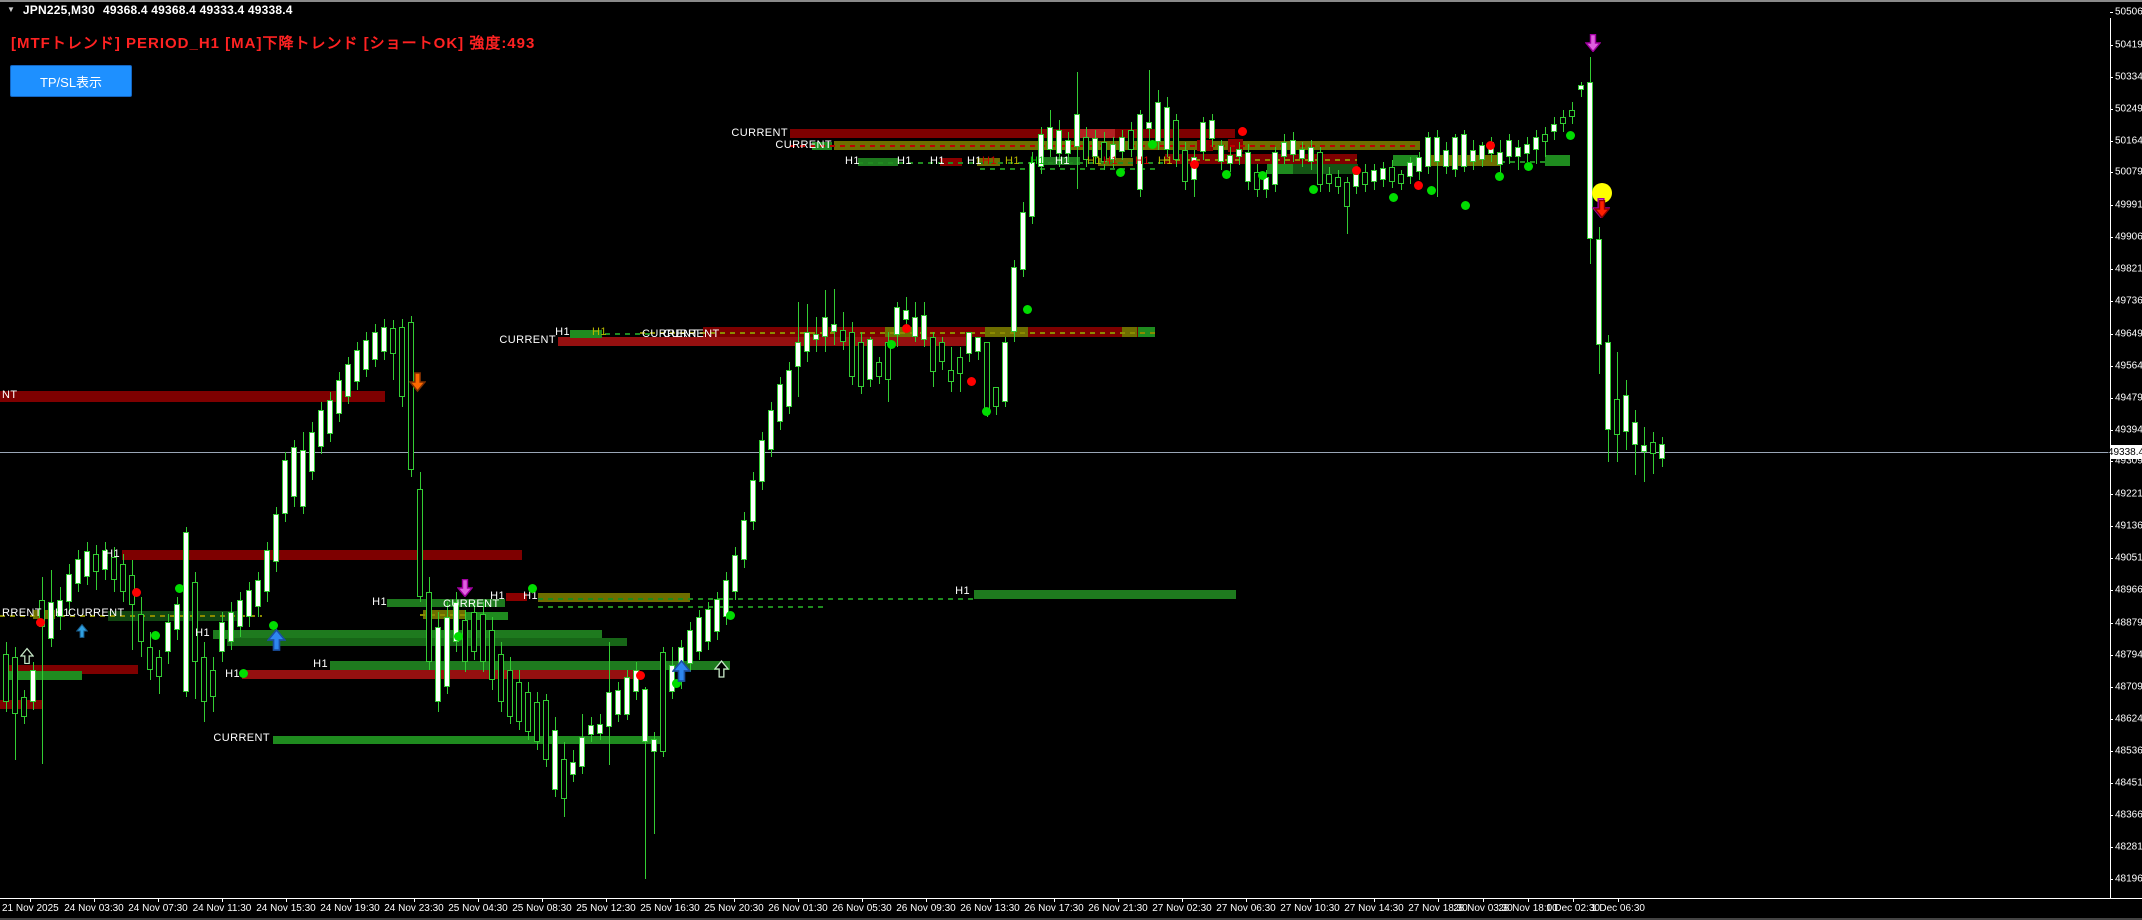 The width and height of the screenshot is (2142, 920). I want to click on symbol-period-label: JPN225,M30, so click(58, 10).